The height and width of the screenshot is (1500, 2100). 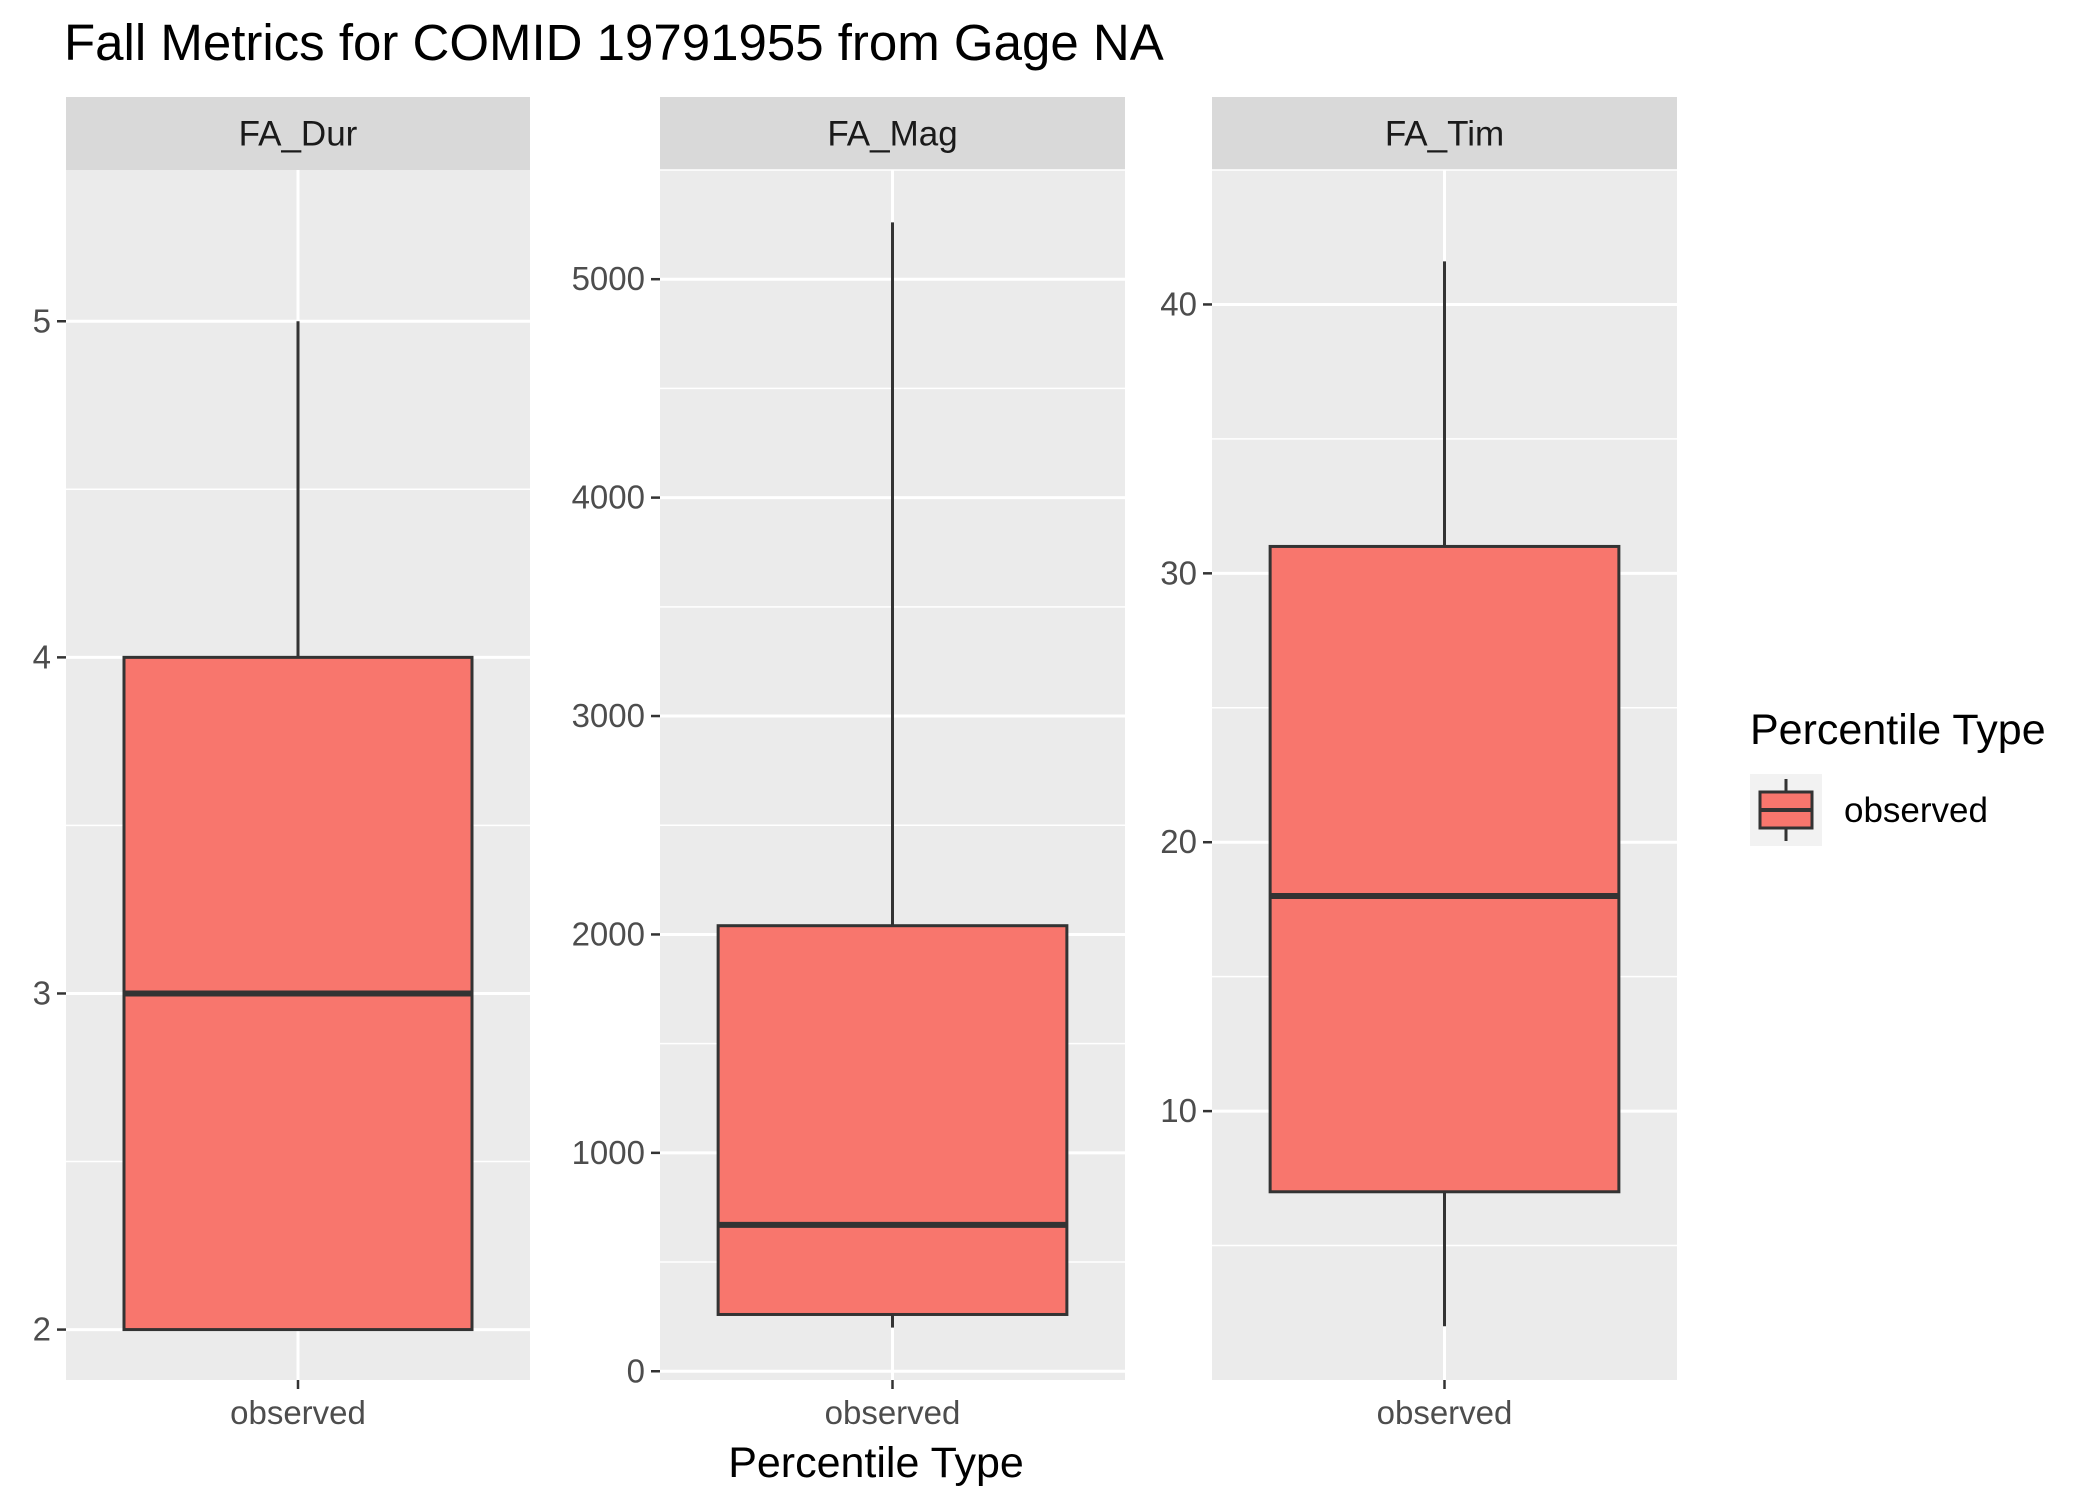 I want to click on box-fa-mag, so click(x=892, y=1120).